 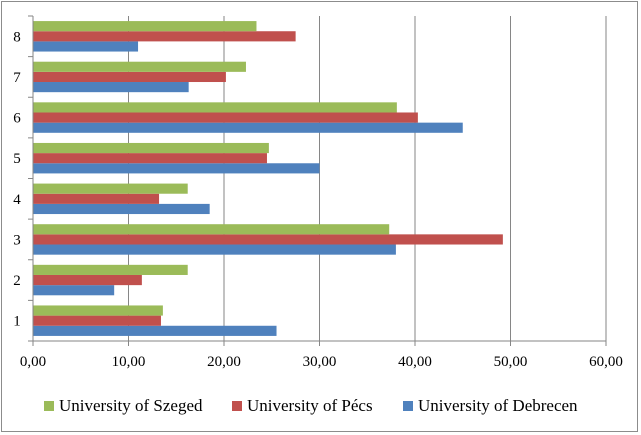 What do you see at coordinates (224, 362) in the screenshot?
I see `x-tick-label: 20,00` at bounding box center [224, 362].